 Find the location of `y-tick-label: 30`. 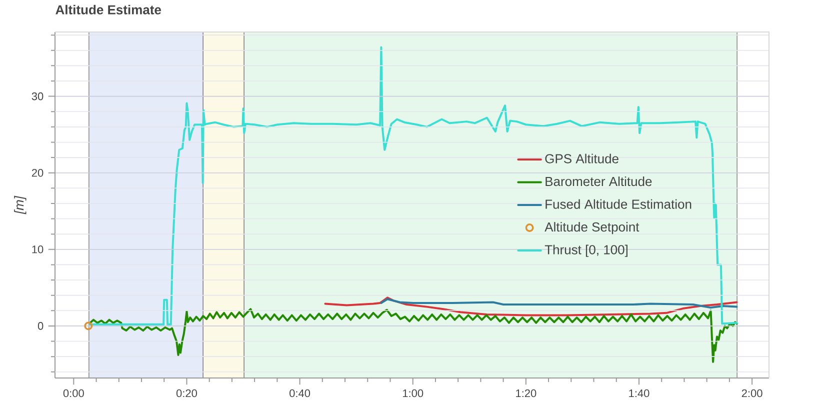

y-tick-label: 30 is located at coordinates (38, 96).